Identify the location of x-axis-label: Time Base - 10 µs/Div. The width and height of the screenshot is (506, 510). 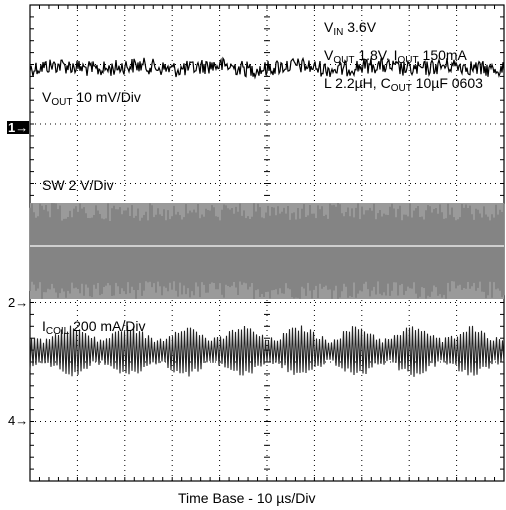
(247, 498).